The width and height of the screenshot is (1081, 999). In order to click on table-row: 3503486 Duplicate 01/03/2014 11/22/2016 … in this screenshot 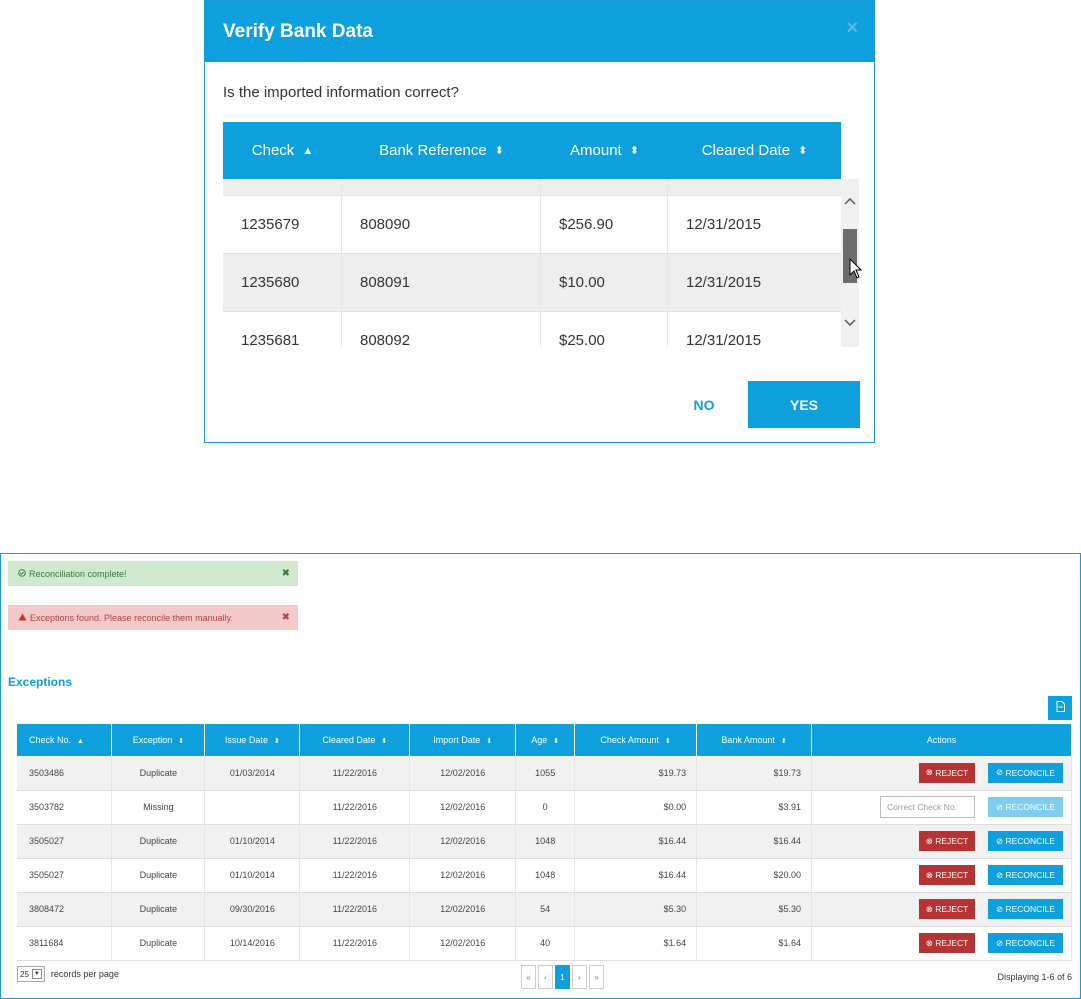, I will do `click(544, 773)`.